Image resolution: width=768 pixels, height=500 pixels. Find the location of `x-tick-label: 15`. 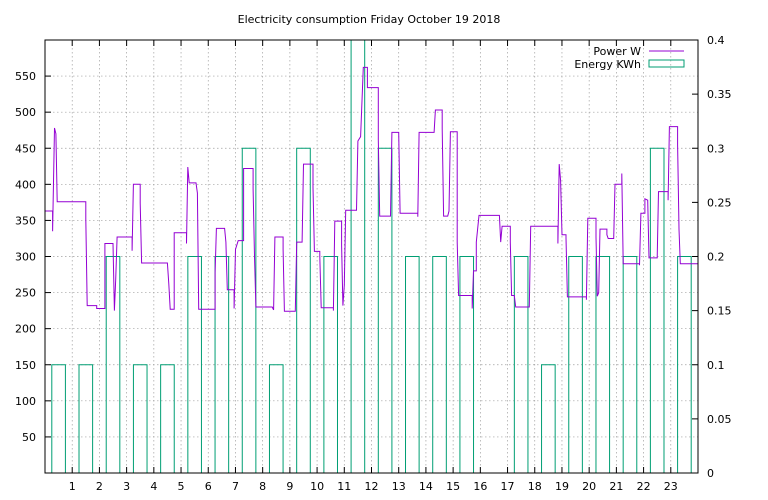

x-tick-label: 15 is located at coordinates (453, 486).